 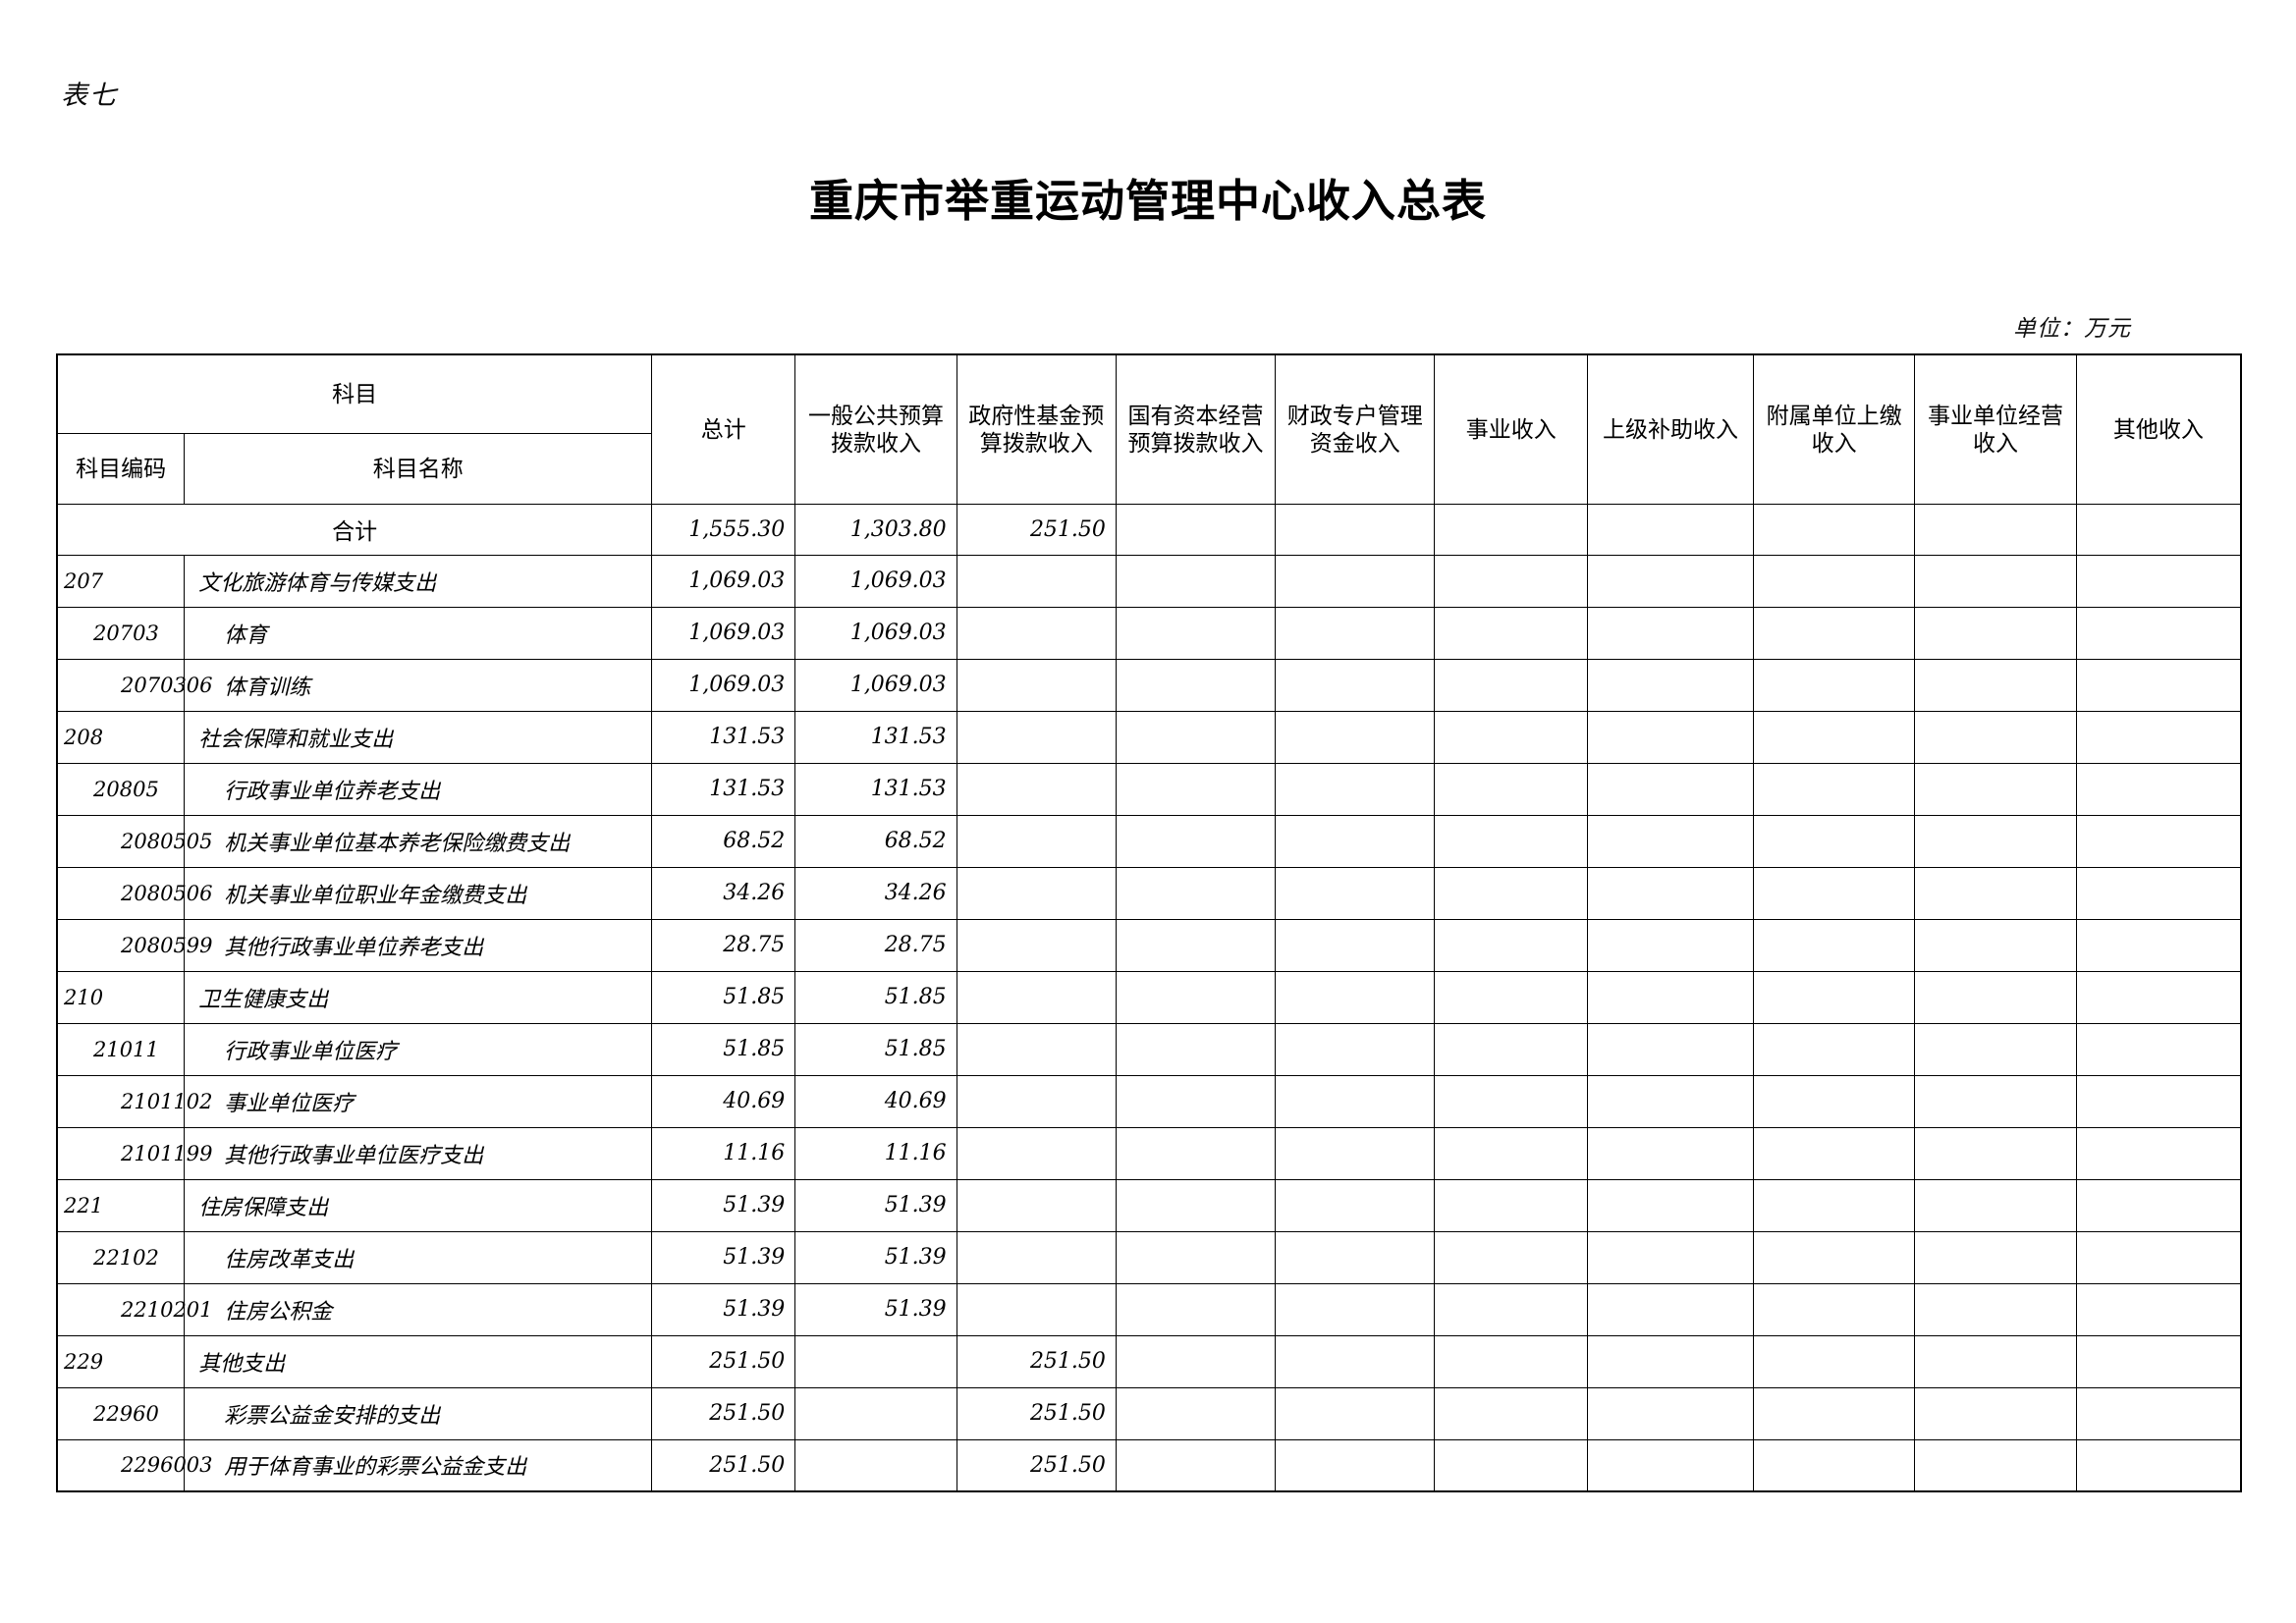 I want to click on cell-total: 251.50, so click(x=723, y=1465).